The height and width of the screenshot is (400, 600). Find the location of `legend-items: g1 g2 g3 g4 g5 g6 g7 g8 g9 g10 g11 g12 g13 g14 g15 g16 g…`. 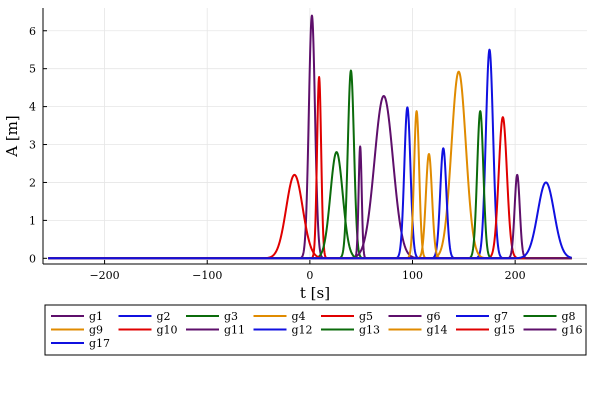

legend-items: g1 g2 g3 g4 g5 g6 g7 g8 g9 g10 g11 g12 g13 g14 g15 g16 g… is located at coordinates (317, 330).